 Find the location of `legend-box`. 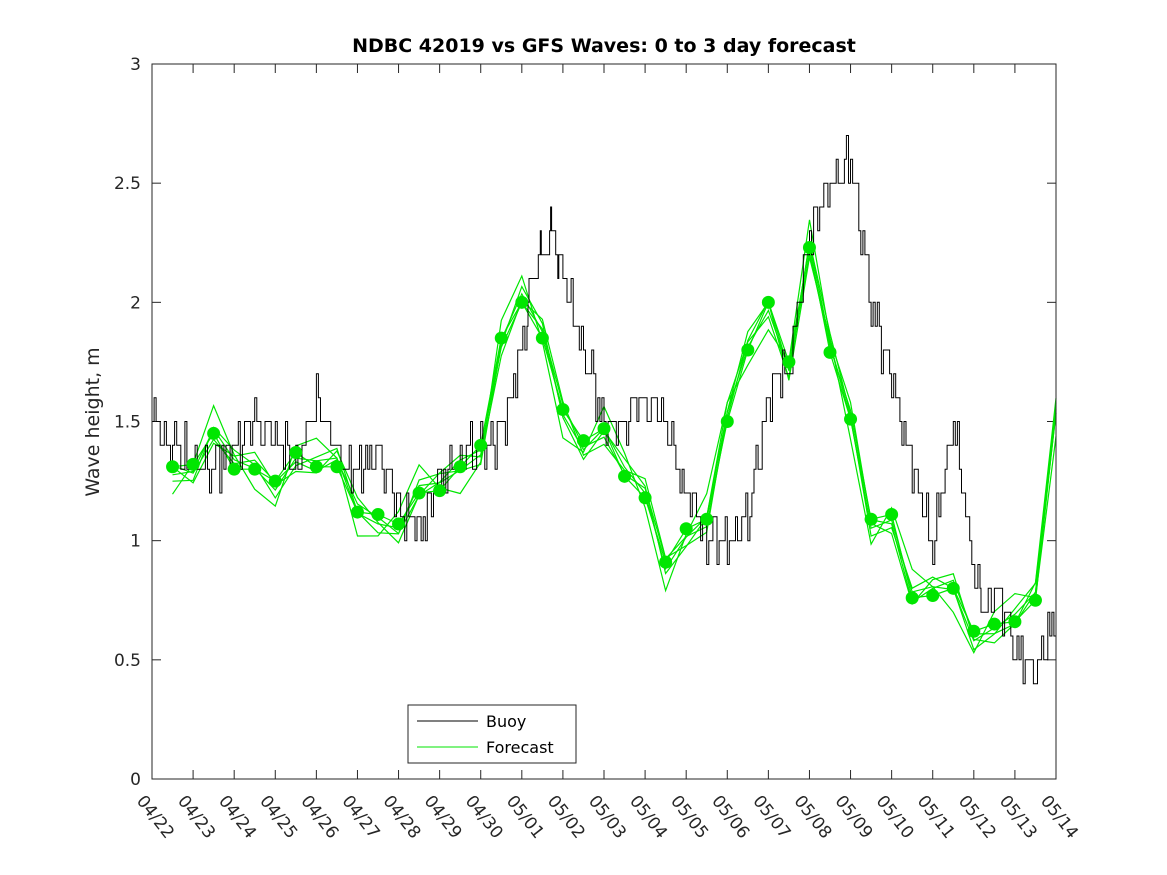

legend-box is located at coordinates (492, 734).